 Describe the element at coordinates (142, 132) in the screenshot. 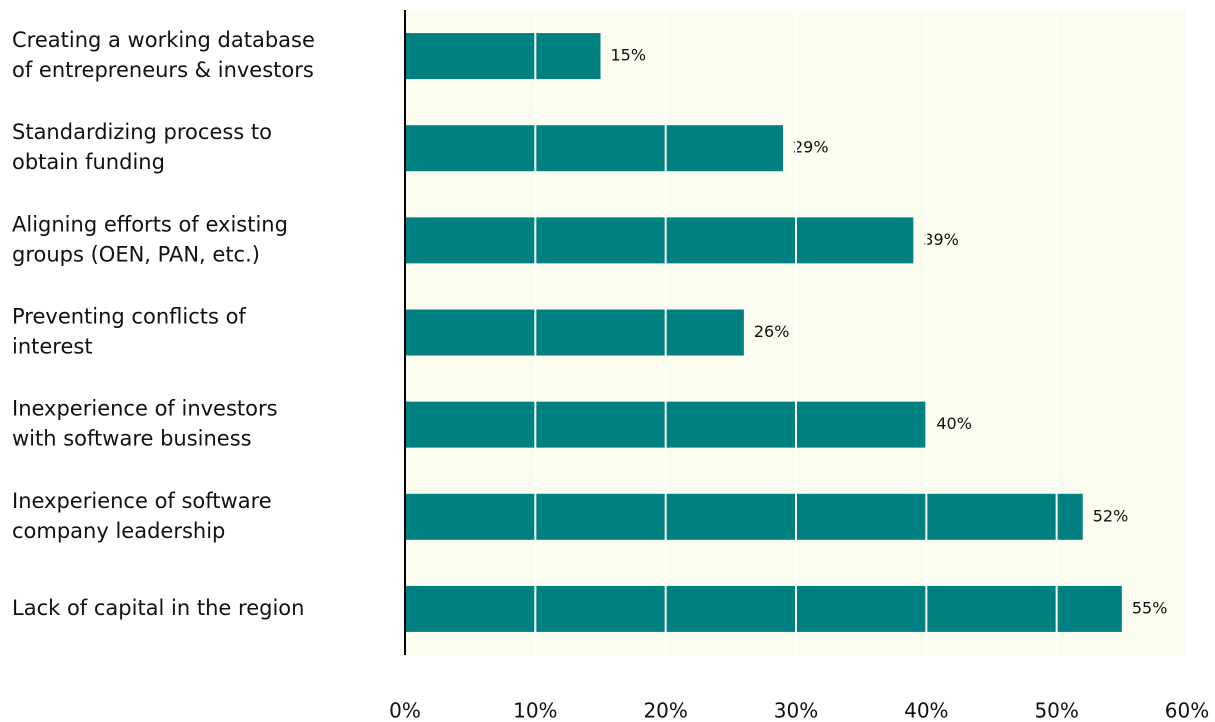

I see `y-tick-label: Standardizing process to` at that location.